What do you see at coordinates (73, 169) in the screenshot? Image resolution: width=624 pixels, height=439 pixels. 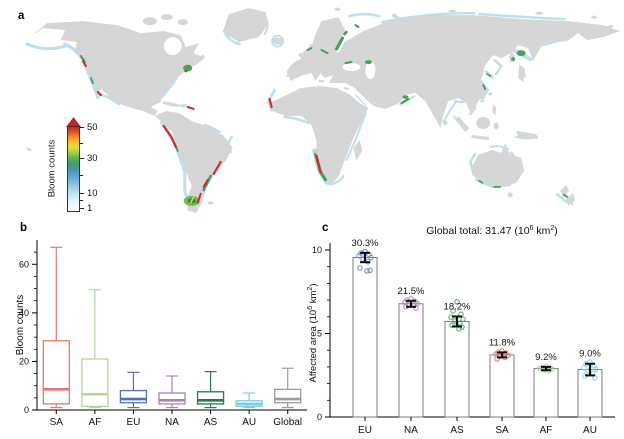 I see `colorbar-gradient` at bounding box center [73, 169].